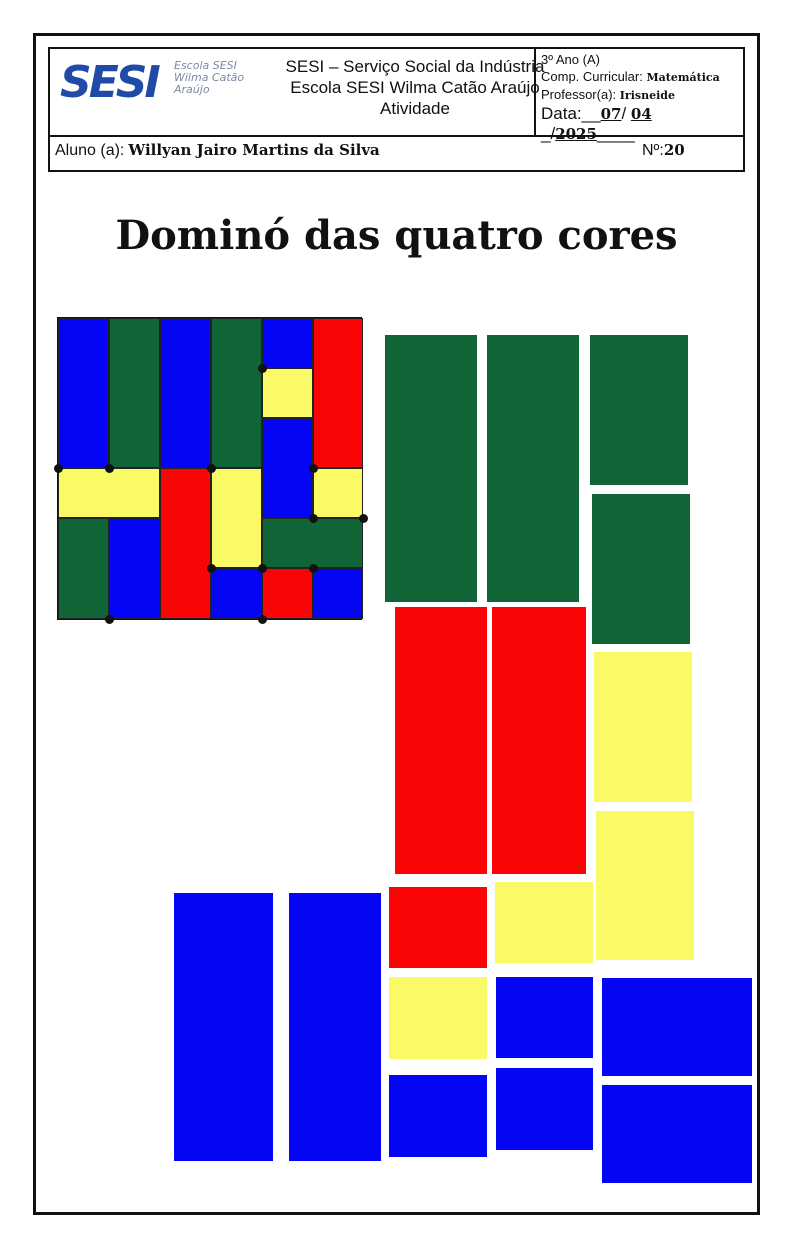 The width and height of the screenshot is (793, 1248). Describe the element at coordinates (592, 76) in the screenshot. I see `comp-label: Comp. Curricular:` at that location.